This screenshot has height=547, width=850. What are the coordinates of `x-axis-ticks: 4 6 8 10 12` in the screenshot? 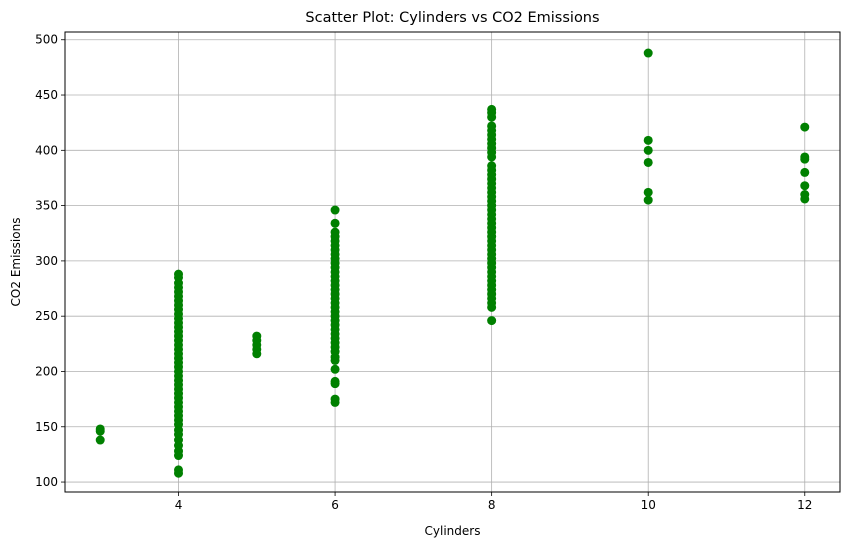 It's located at (493, 502).